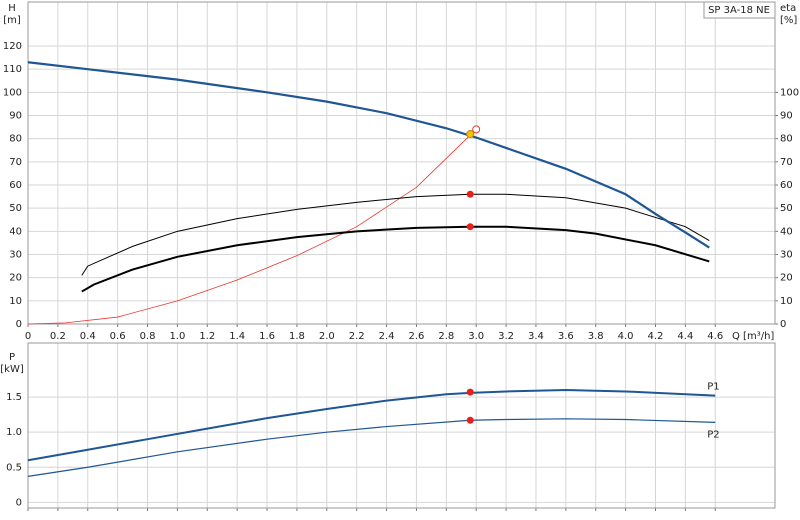  Describe the element at coordinates (788, 8) in the screenshot. I see `y2-axis-label: eta` at that location.